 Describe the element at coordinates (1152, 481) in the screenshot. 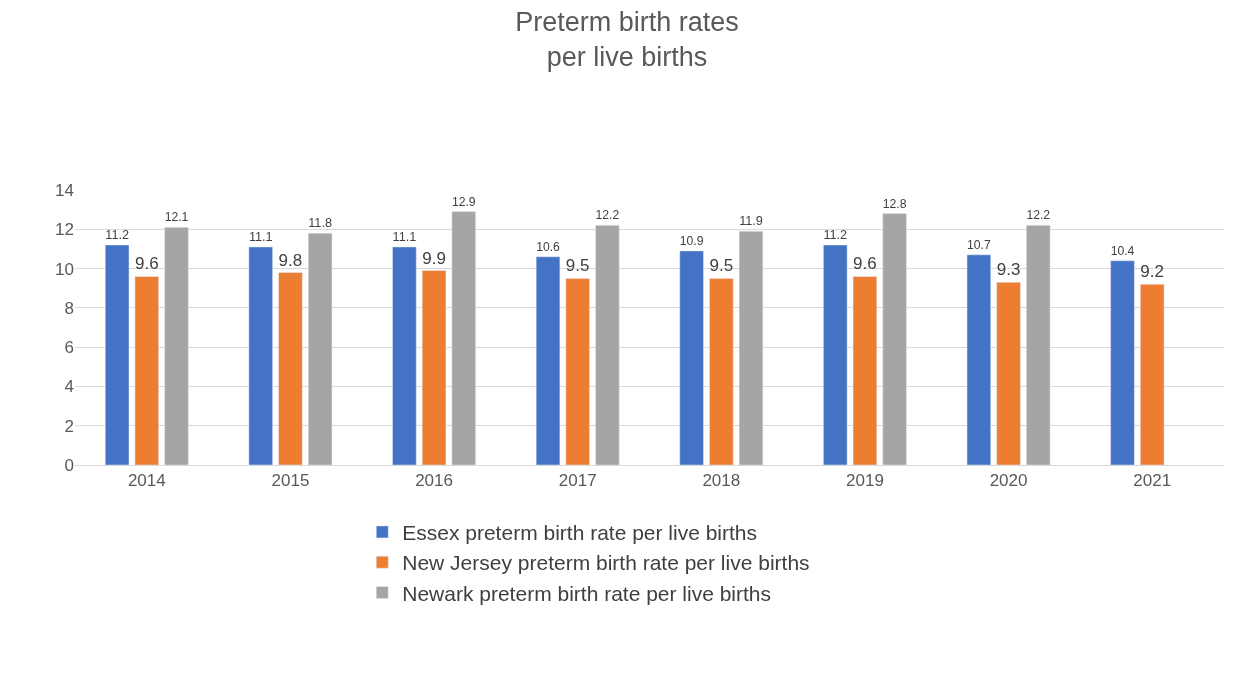

I see `x-tick-label: 2021` at that location.